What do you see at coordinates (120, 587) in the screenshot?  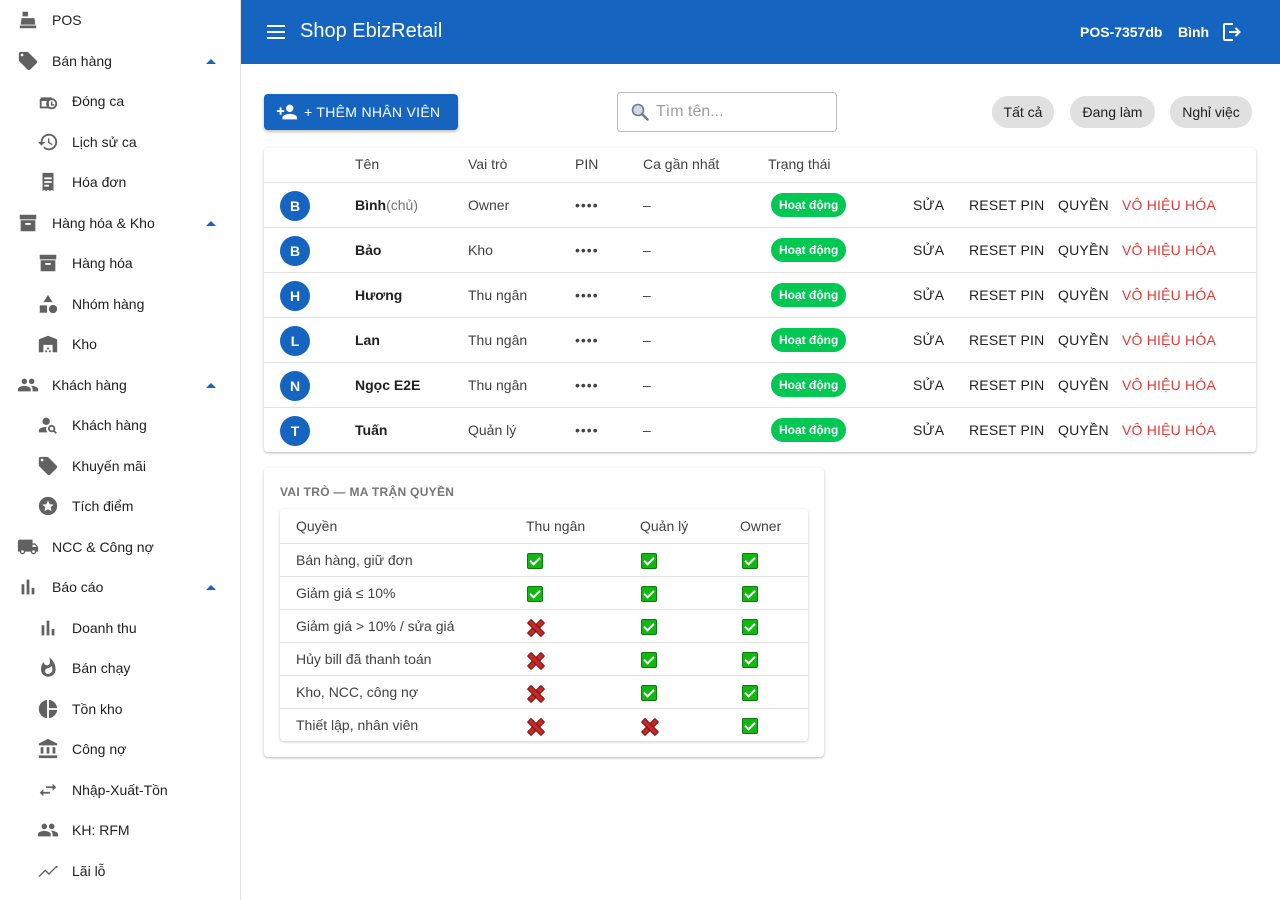 I see `sidebar-item: Báo cáo` at bounding box center [120, 587].